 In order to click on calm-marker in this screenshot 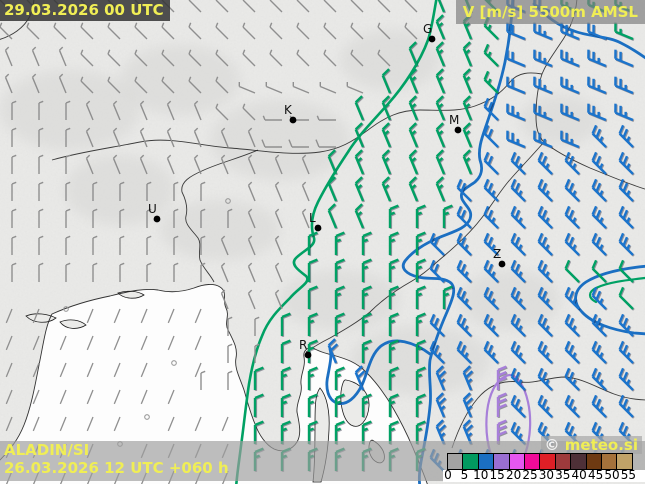, I will do `click(228, 201)`.